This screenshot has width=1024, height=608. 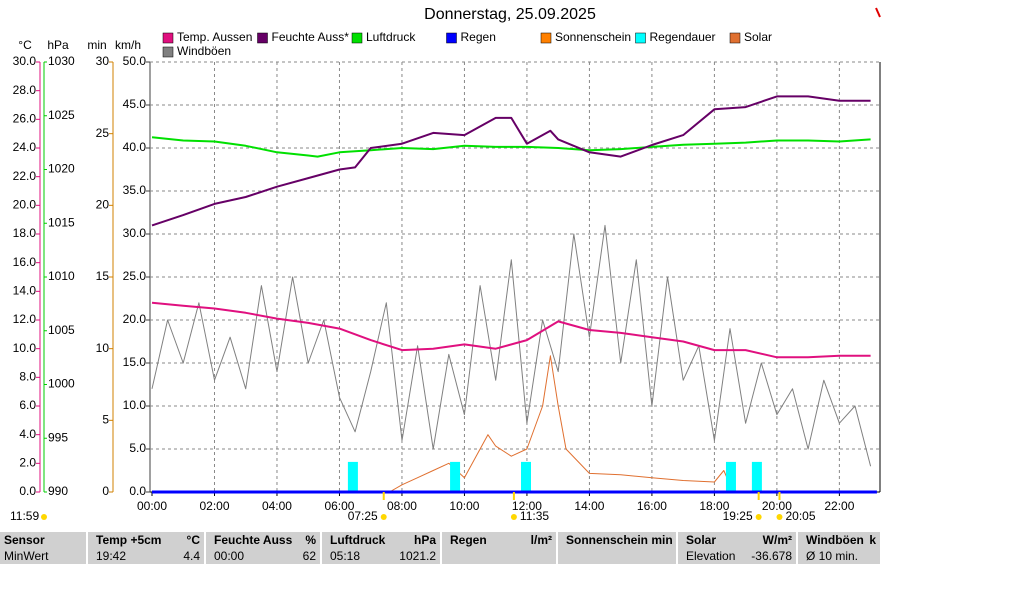 What do you see at coordinates (25, 262) in the screenshot?
I see `y-tick-label: 16.0` at bounding box center [25, 262].